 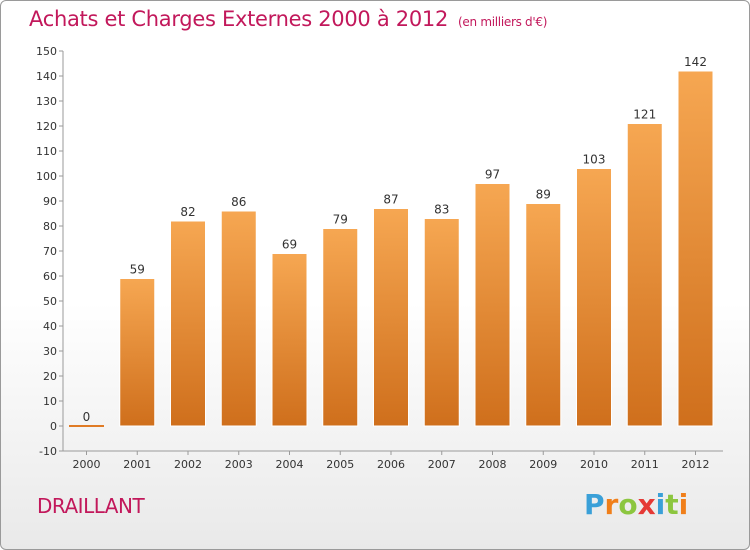 What do you see at coordinates (646, 504) in the screenshot?
I see `brand-letter: x` at bounding box center [646, 504].